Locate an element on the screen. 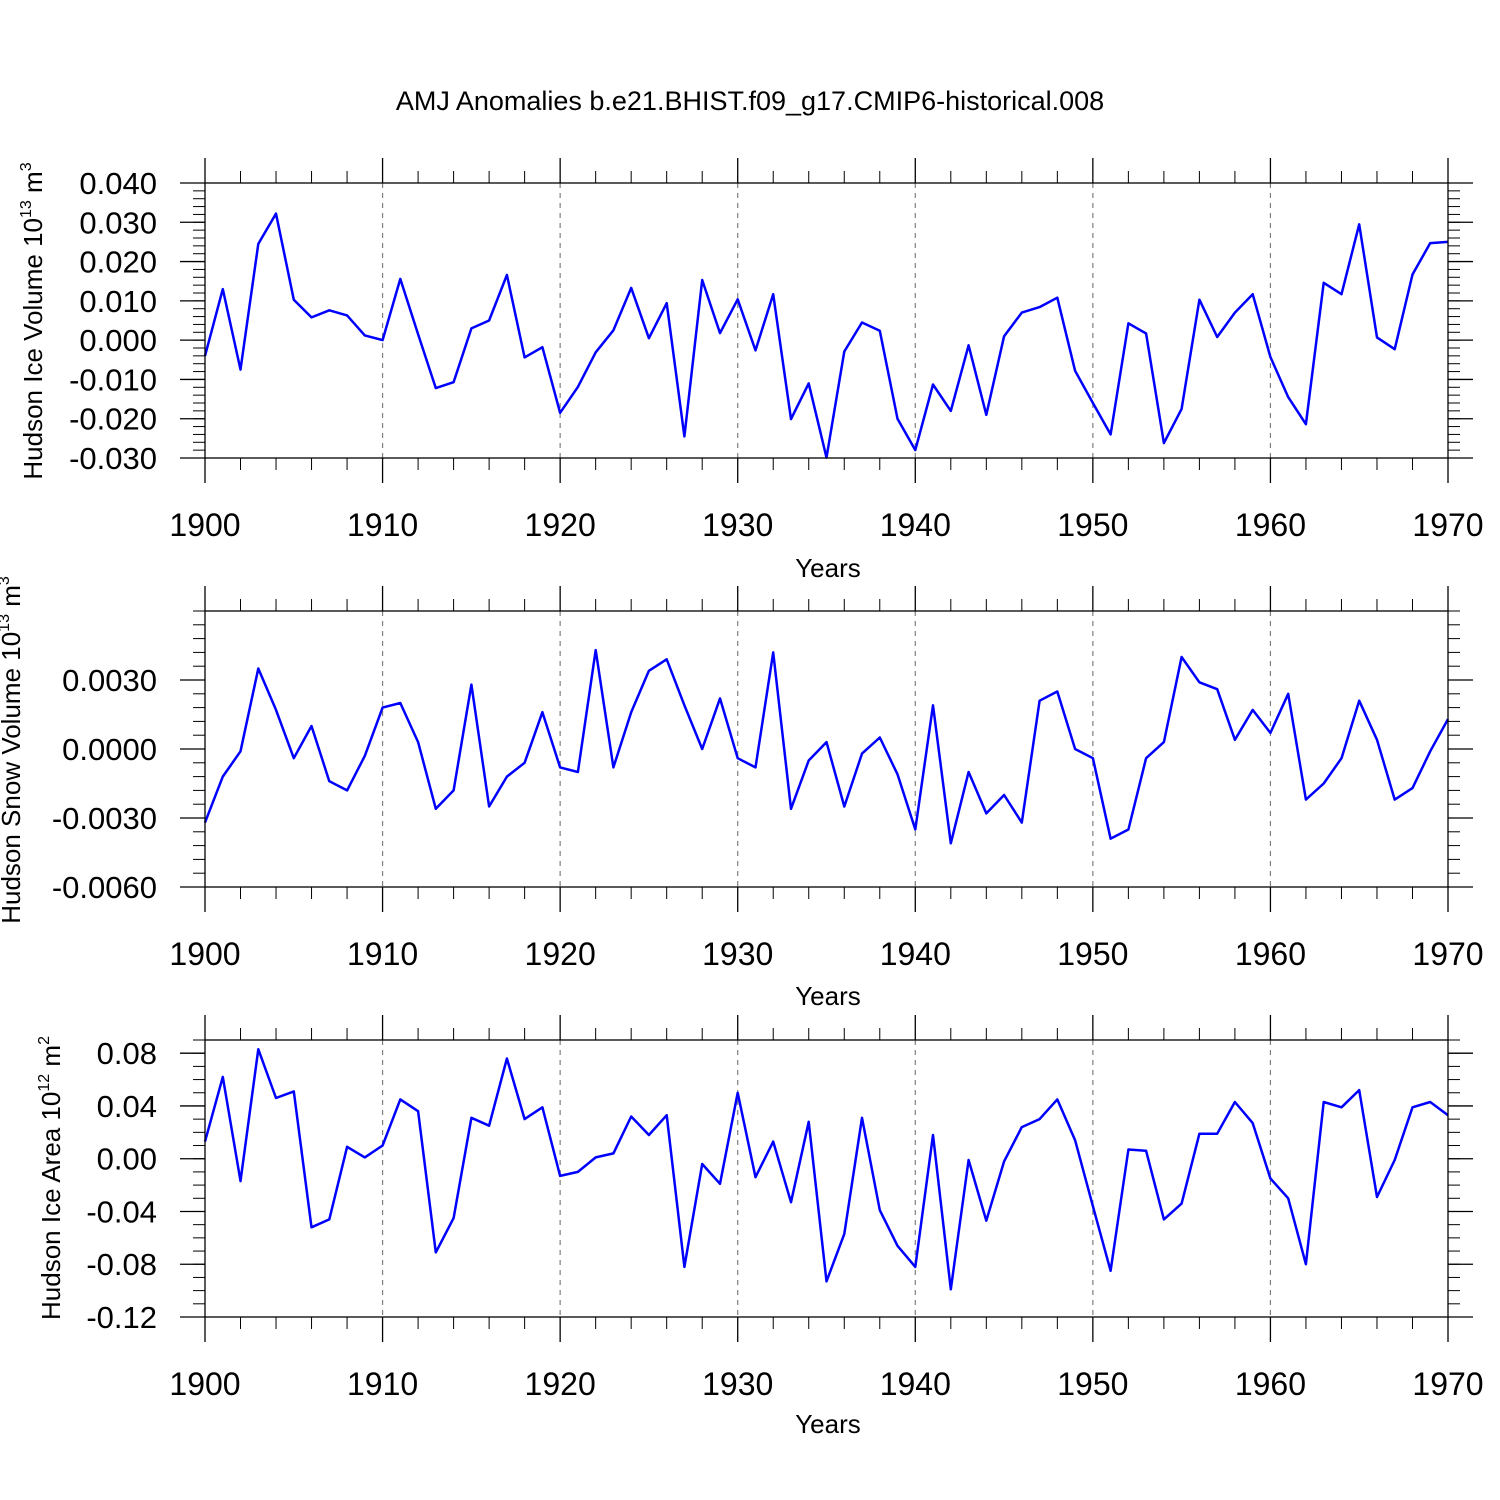 The image size is (1500, 1500). ice-area-x-tick-label: 1930 is located at coordinates (737, 1384).